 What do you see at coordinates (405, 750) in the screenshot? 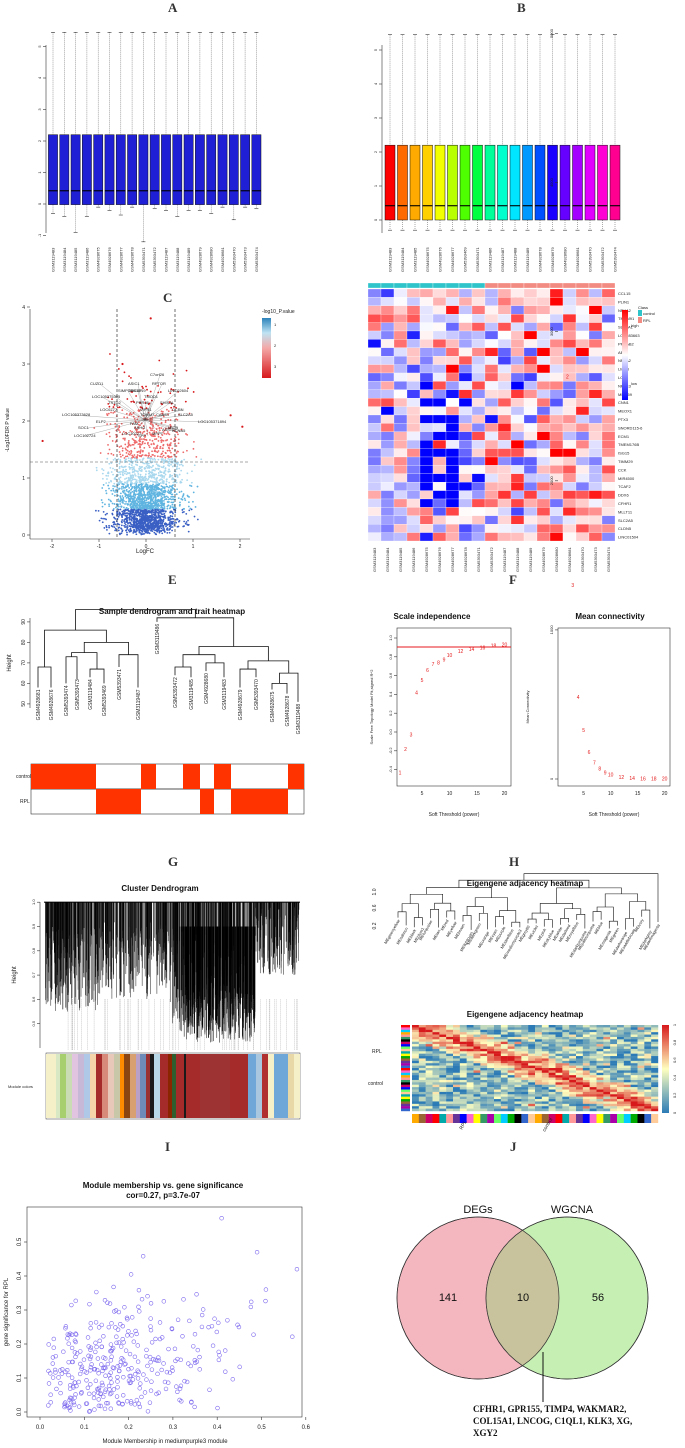
I see `sft-power-label: 2` at bounding box center [405, 750].